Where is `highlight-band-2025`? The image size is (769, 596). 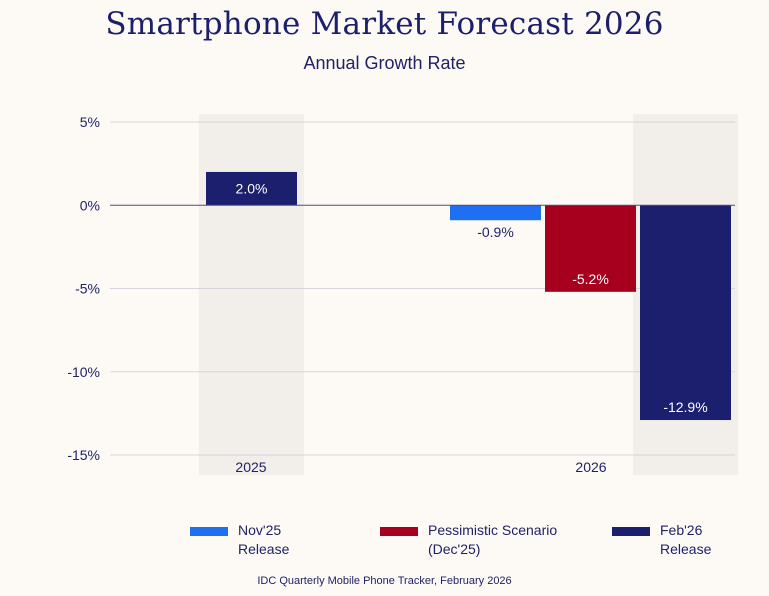
highlight-band-2025 is located at coordinates (251, 294).